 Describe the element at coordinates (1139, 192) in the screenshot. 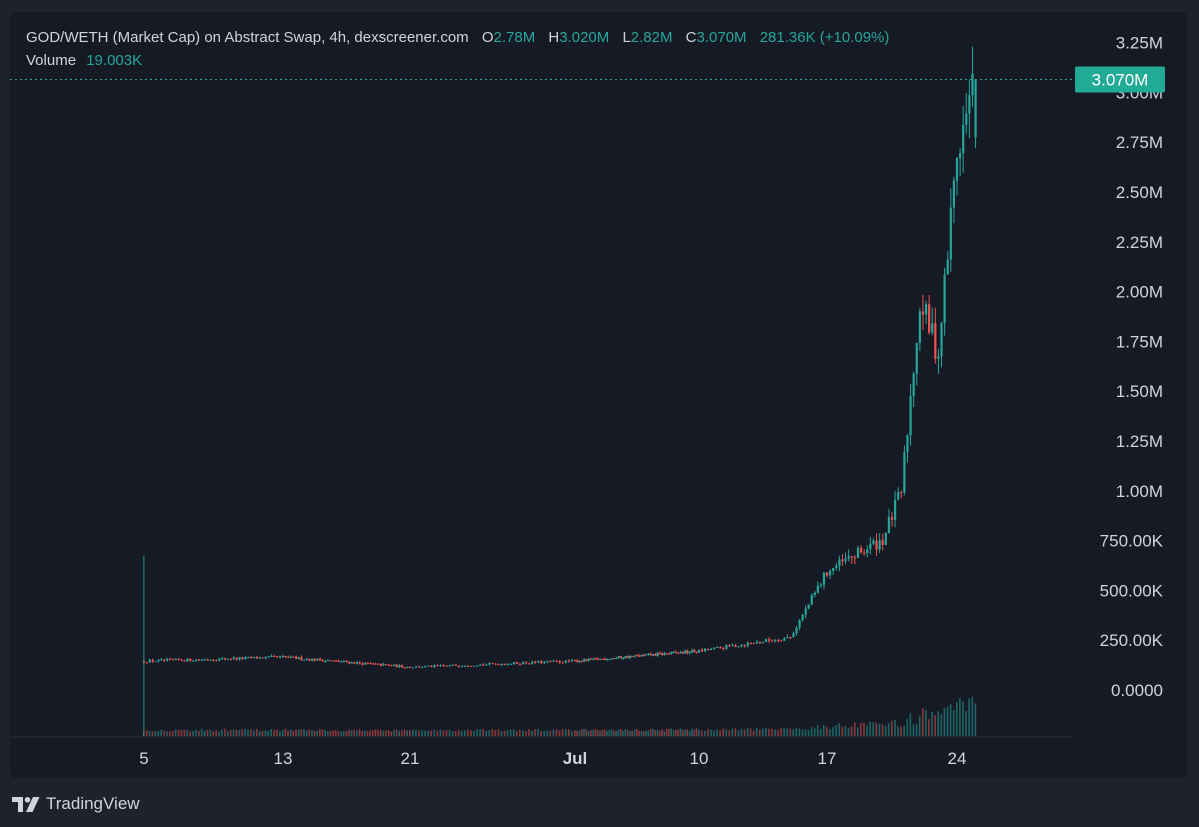

I see `y-axis-tick-label: 2.50M` at that location.